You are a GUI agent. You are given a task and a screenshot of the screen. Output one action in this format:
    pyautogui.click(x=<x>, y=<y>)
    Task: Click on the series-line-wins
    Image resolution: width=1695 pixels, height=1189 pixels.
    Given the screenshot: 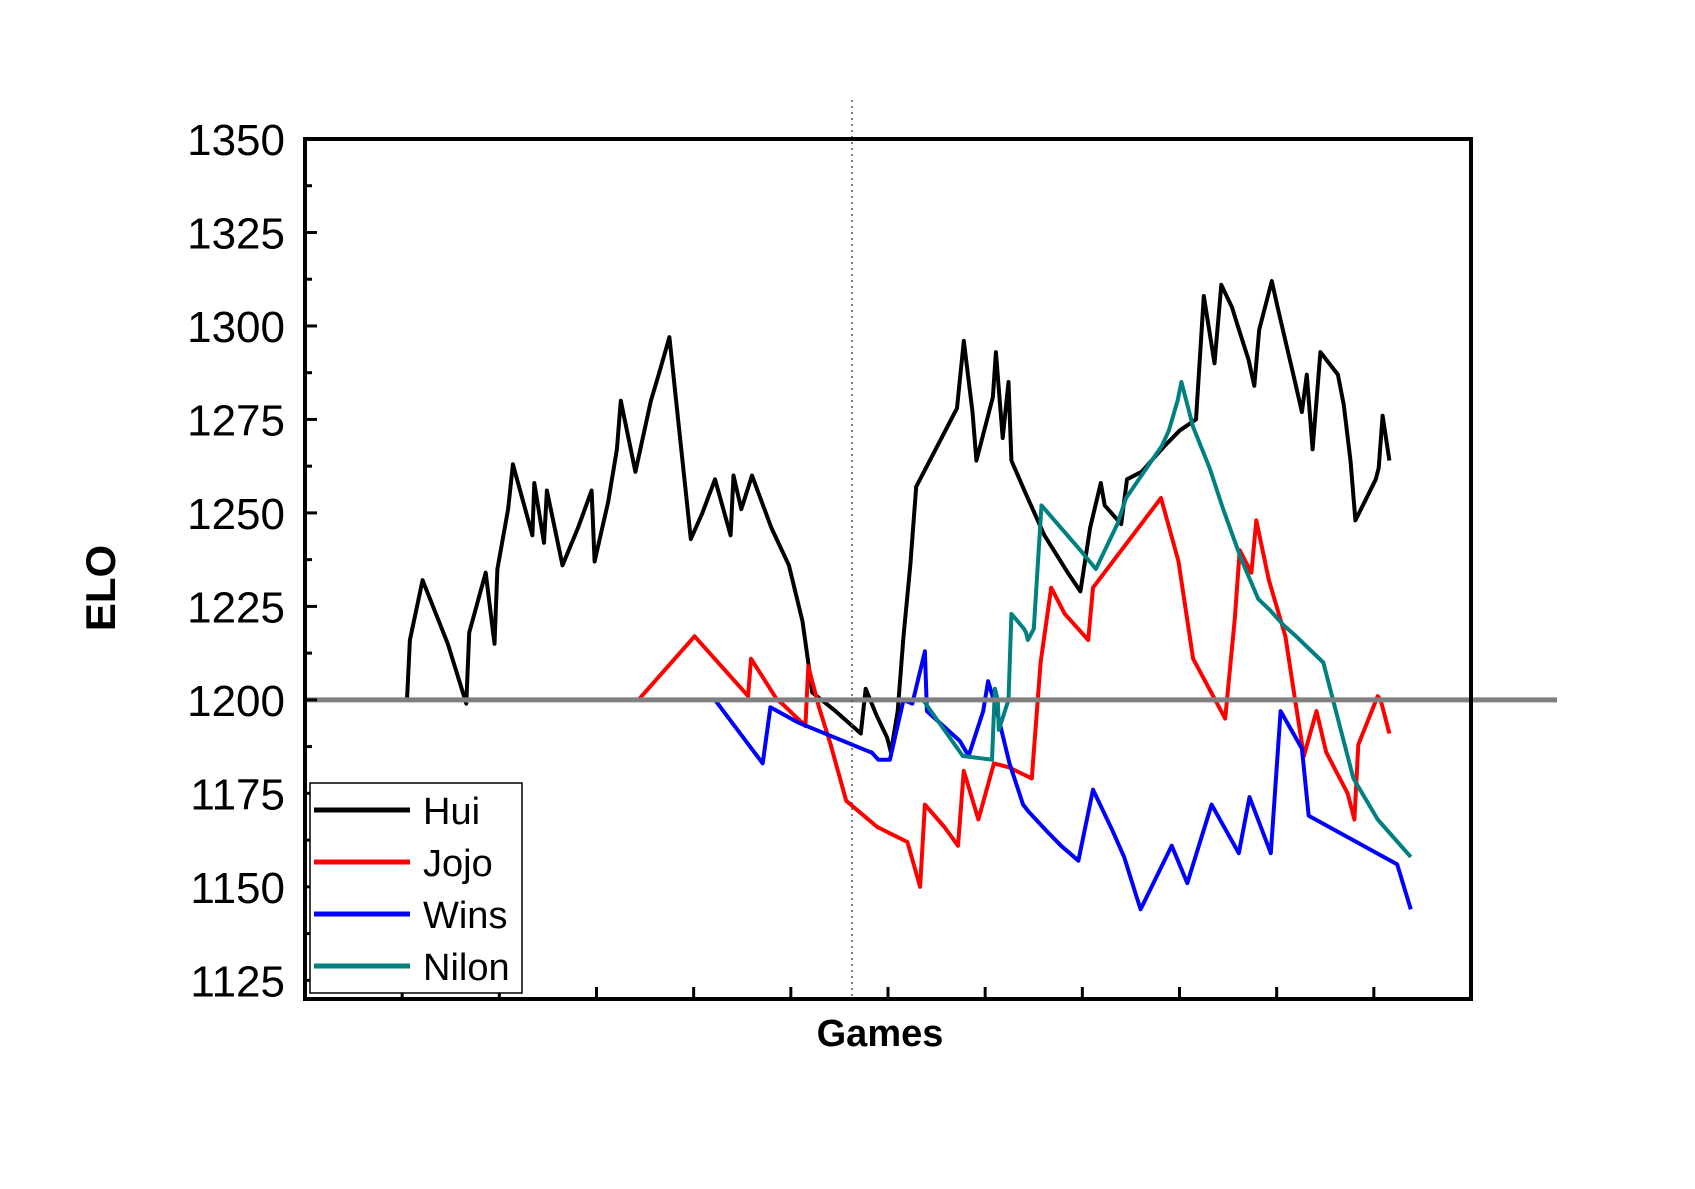 What is the action you would take?
    pyautogui.click(x=1063, y=780)
    